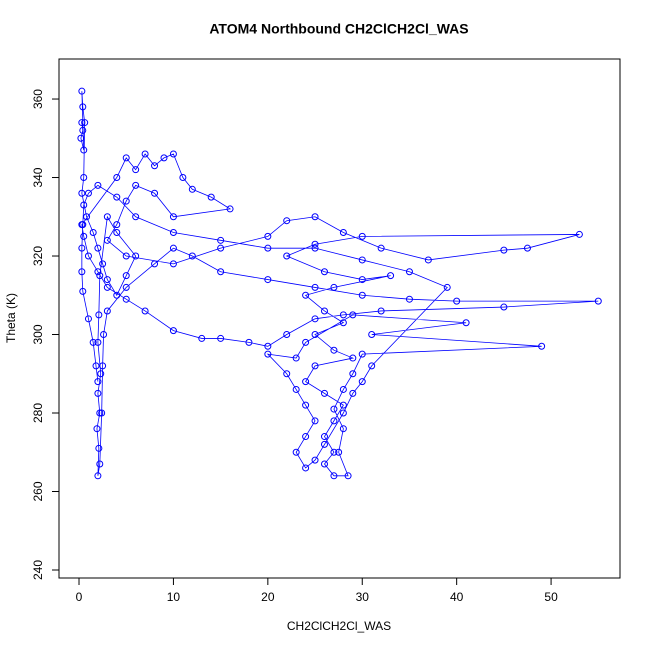 The image size is (650, 655). I want to click on x-tick-label: 50, so click(551, 597).